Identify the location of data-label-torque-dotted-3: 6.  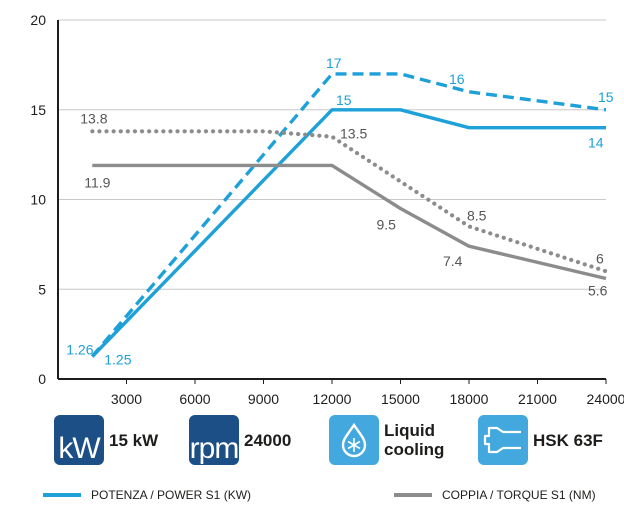
(600, 258).